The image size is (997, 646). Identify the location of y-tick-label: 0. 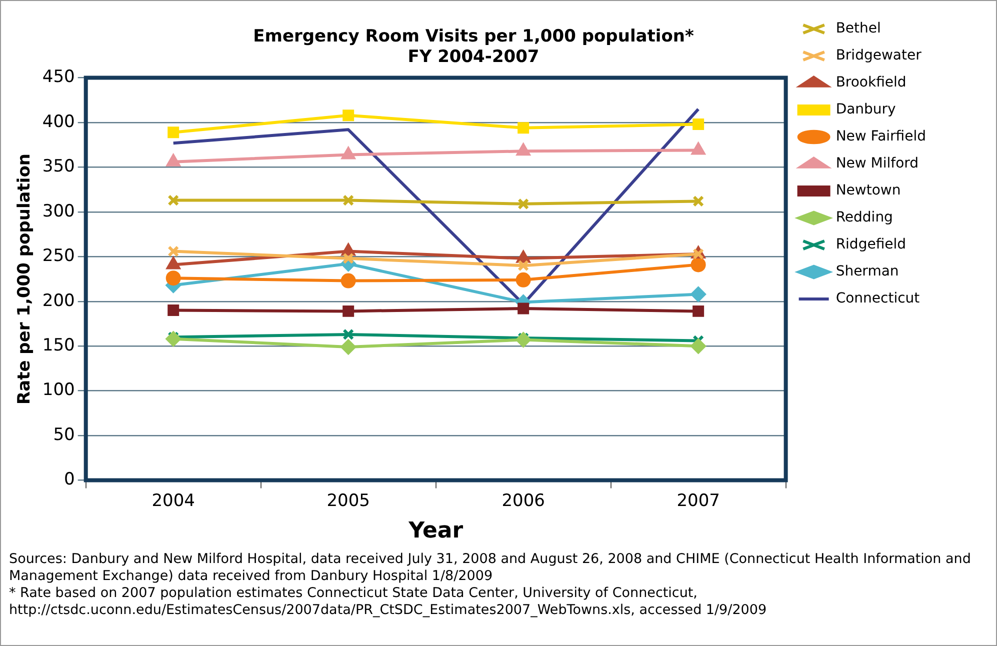
(69, 480).